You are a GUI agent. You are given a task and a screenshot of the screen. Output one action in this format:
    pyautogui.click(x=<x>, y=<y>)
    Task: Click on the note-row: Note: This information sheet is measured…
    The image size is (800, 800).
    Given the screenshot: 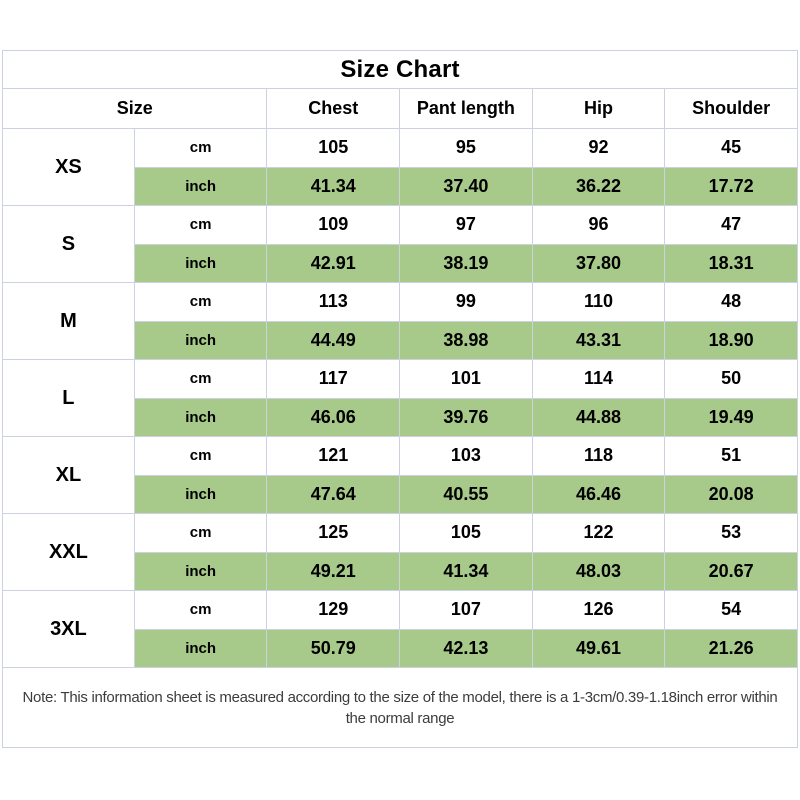 What is the action you would take?
    pyautogui.click(x=400, y=707)
    